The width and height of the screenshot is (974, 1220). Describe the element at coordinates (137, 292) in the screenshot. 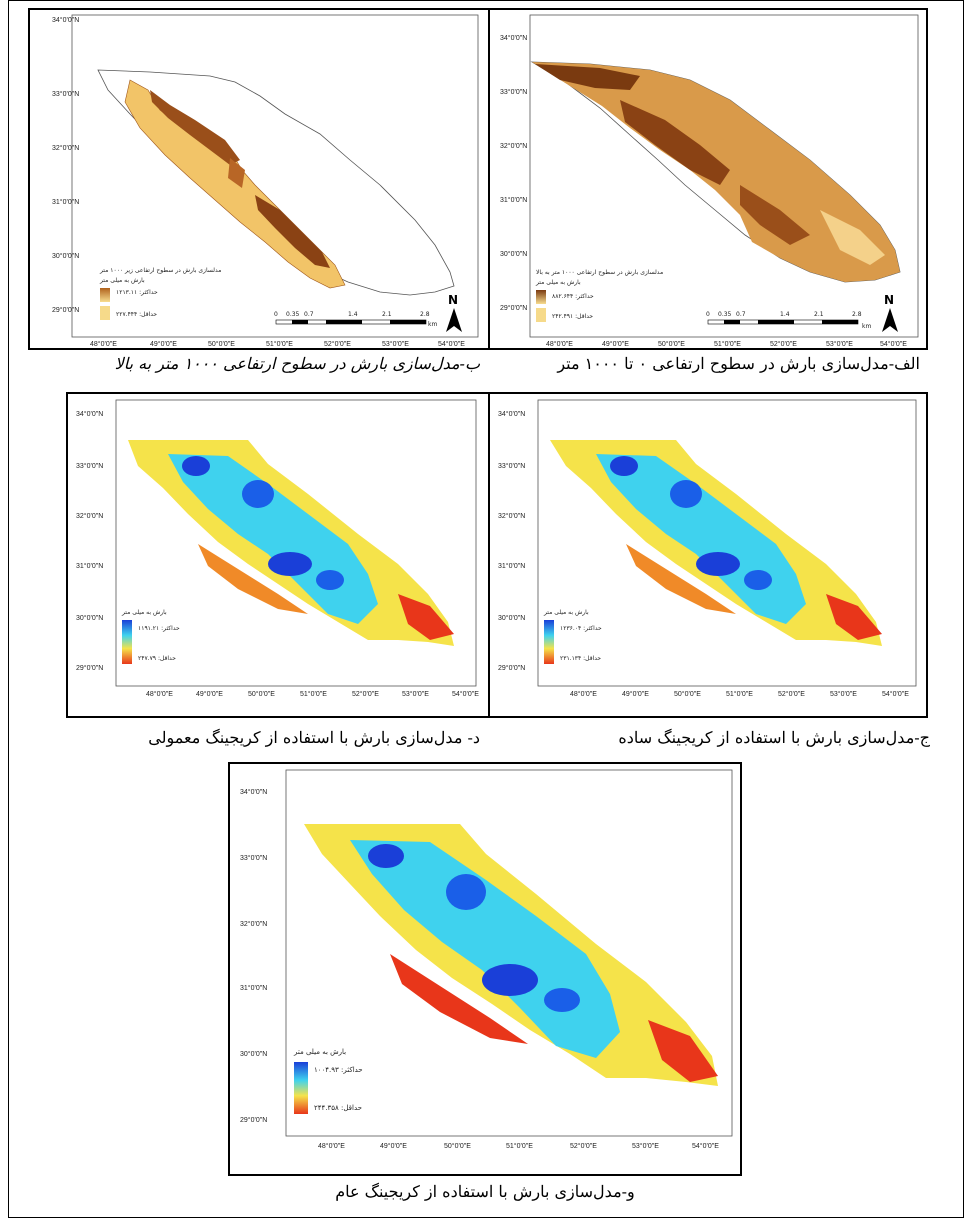

I see `legend-max: حداکثر: ۱۲۱۳.۱۱` at that location.